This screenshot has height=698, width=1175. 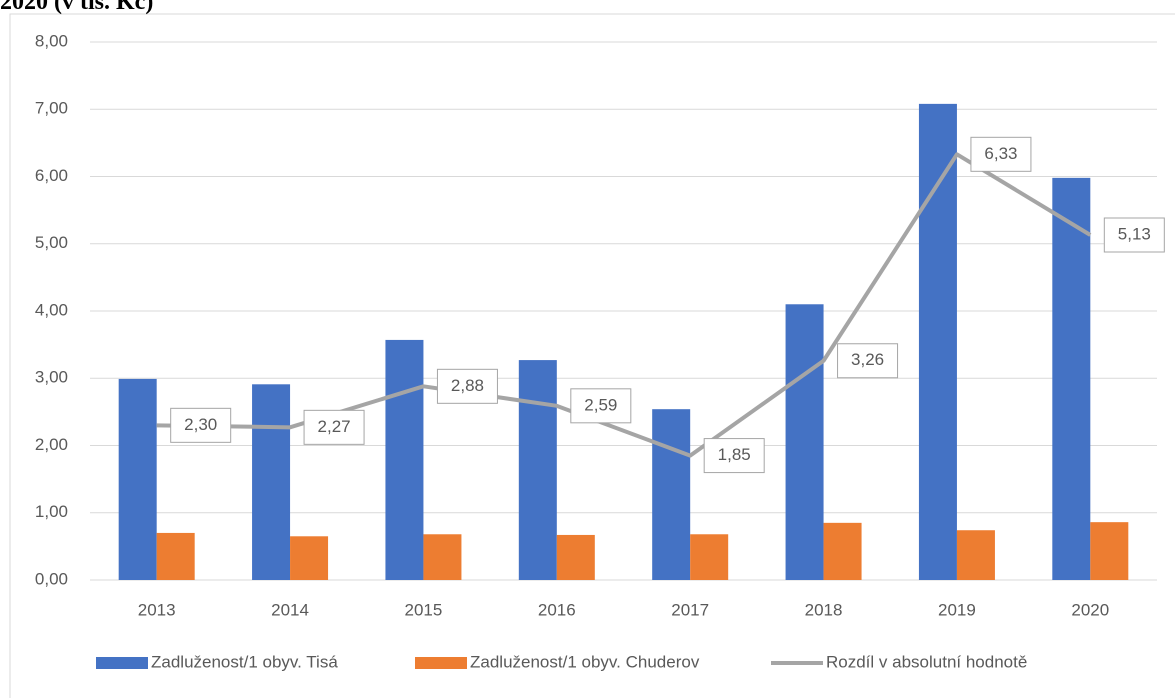 I want to click on legend-label: Zadluženost/1 obyv. Tisá, so click(x=244, y=661).